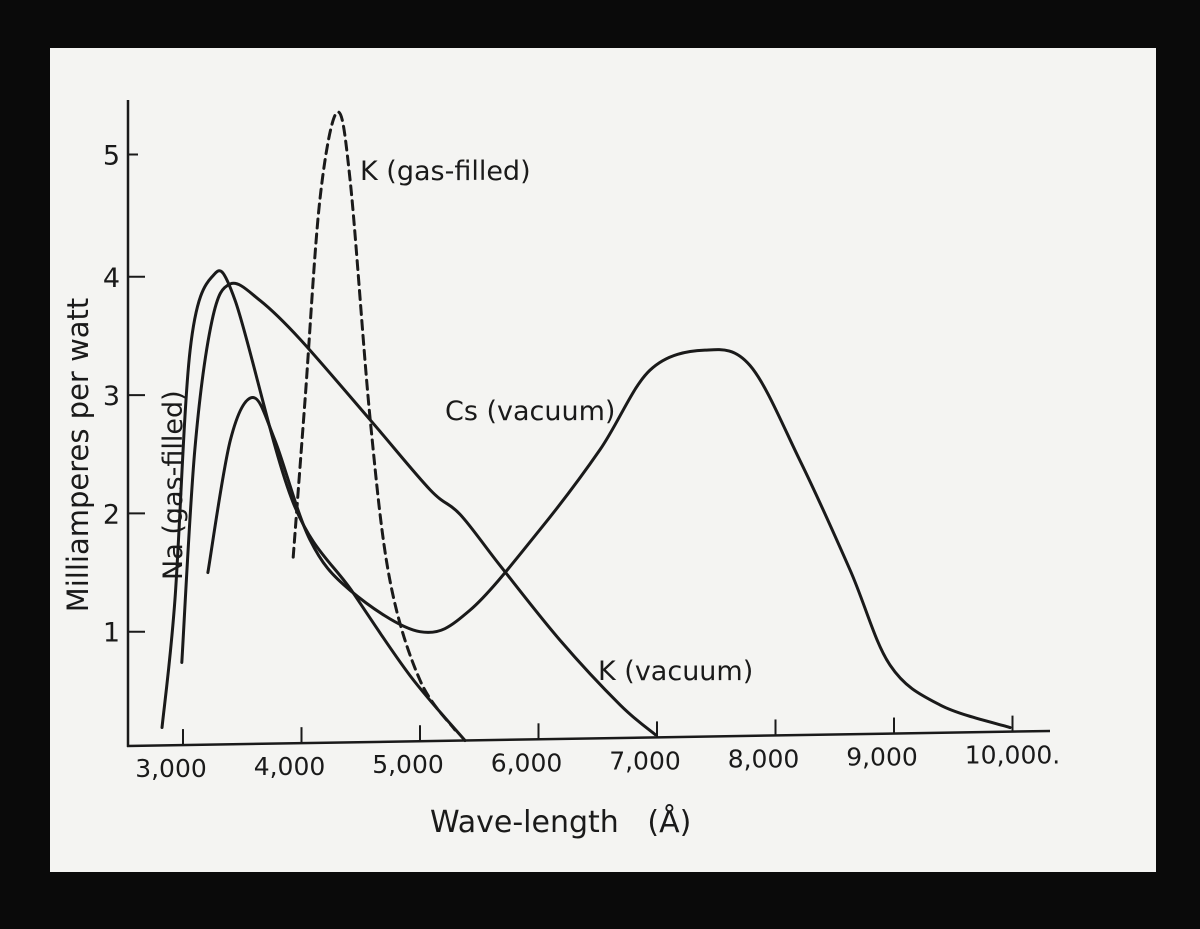  Describe the element at coordinates (588, 738) in the screenshot. I see `x-axis-line` at that location.